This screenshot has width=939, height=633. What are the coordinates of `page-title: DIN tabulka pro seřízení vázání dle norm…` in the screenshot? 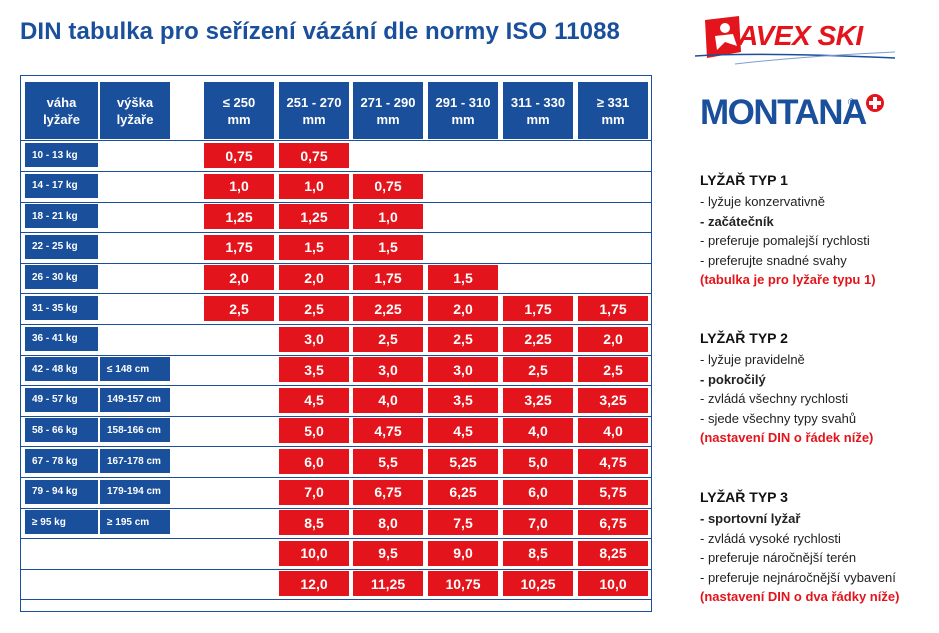 It's located at (320, 31).